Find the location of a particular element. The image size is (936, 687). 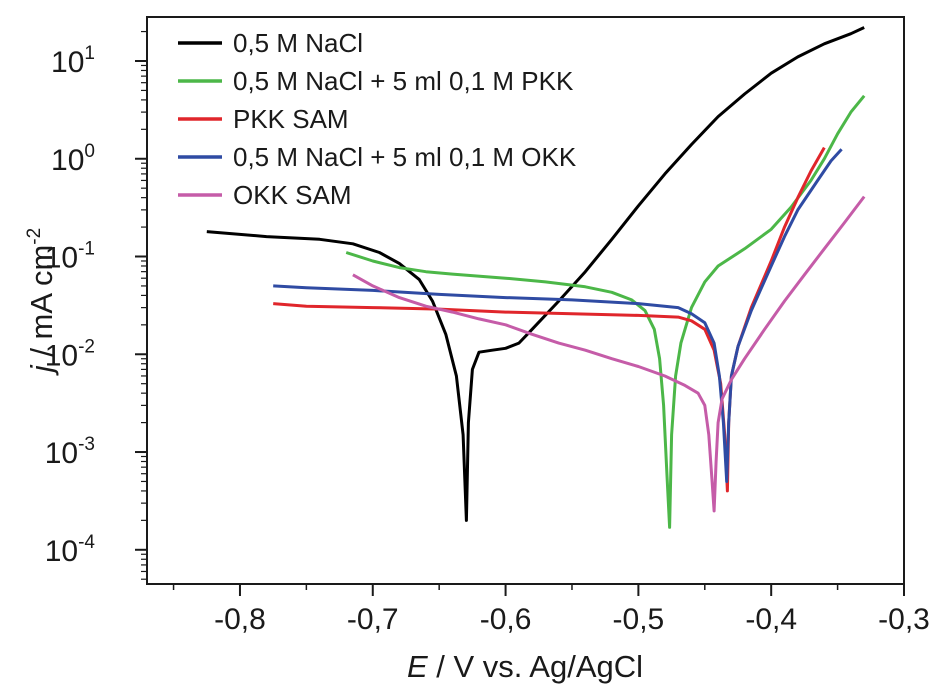

legend-label: OKK SAM is located at coordinates (292, 195).